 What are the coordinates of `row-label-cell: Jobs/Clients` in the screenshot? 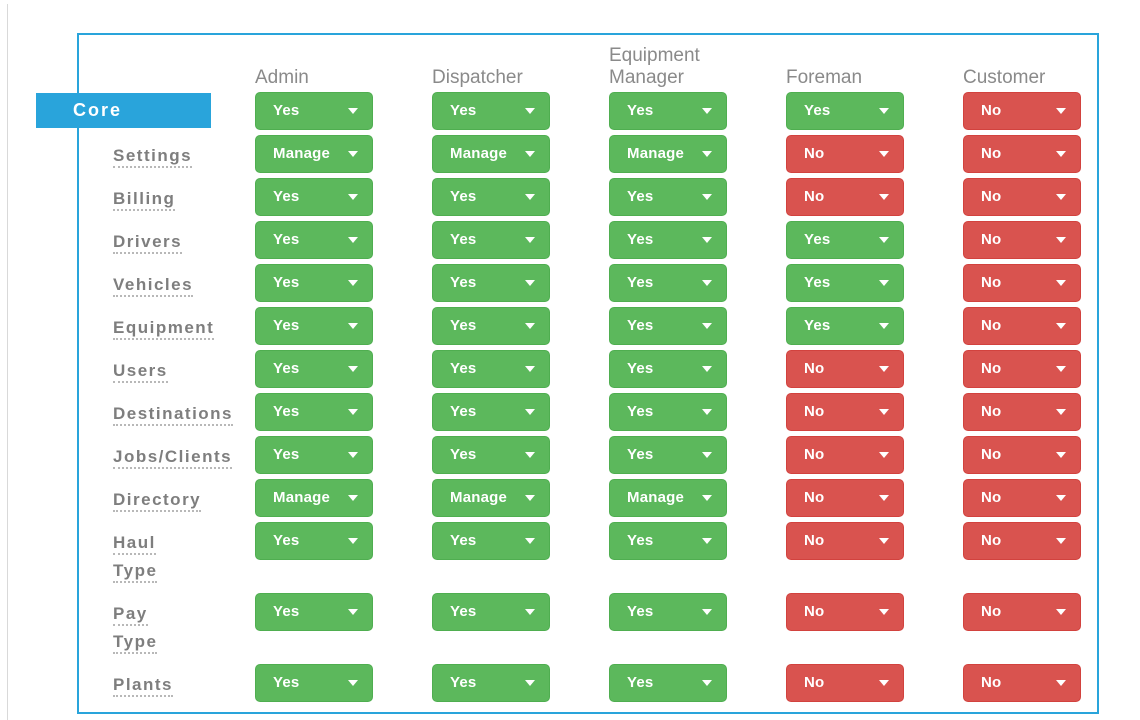 It's located at (167, 455).